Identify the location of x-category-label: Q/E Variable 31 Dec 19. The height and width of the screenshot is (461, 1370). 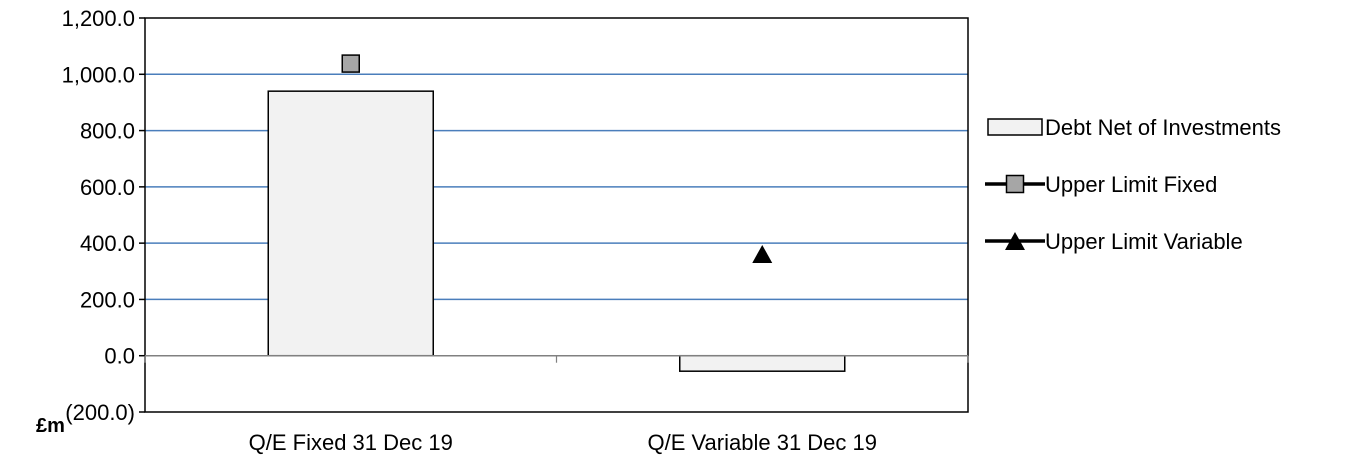
(763, 442).